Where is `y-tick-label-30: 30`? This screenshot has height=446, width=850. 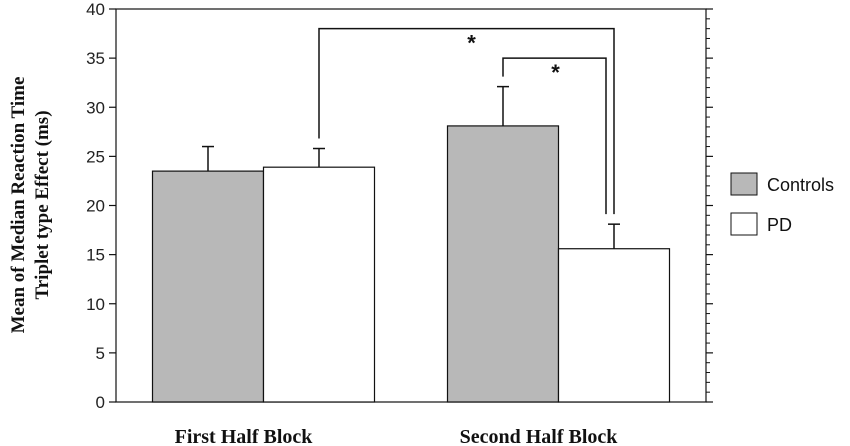
y-tick-label-30: 30 is located at coordinates (95, 107).